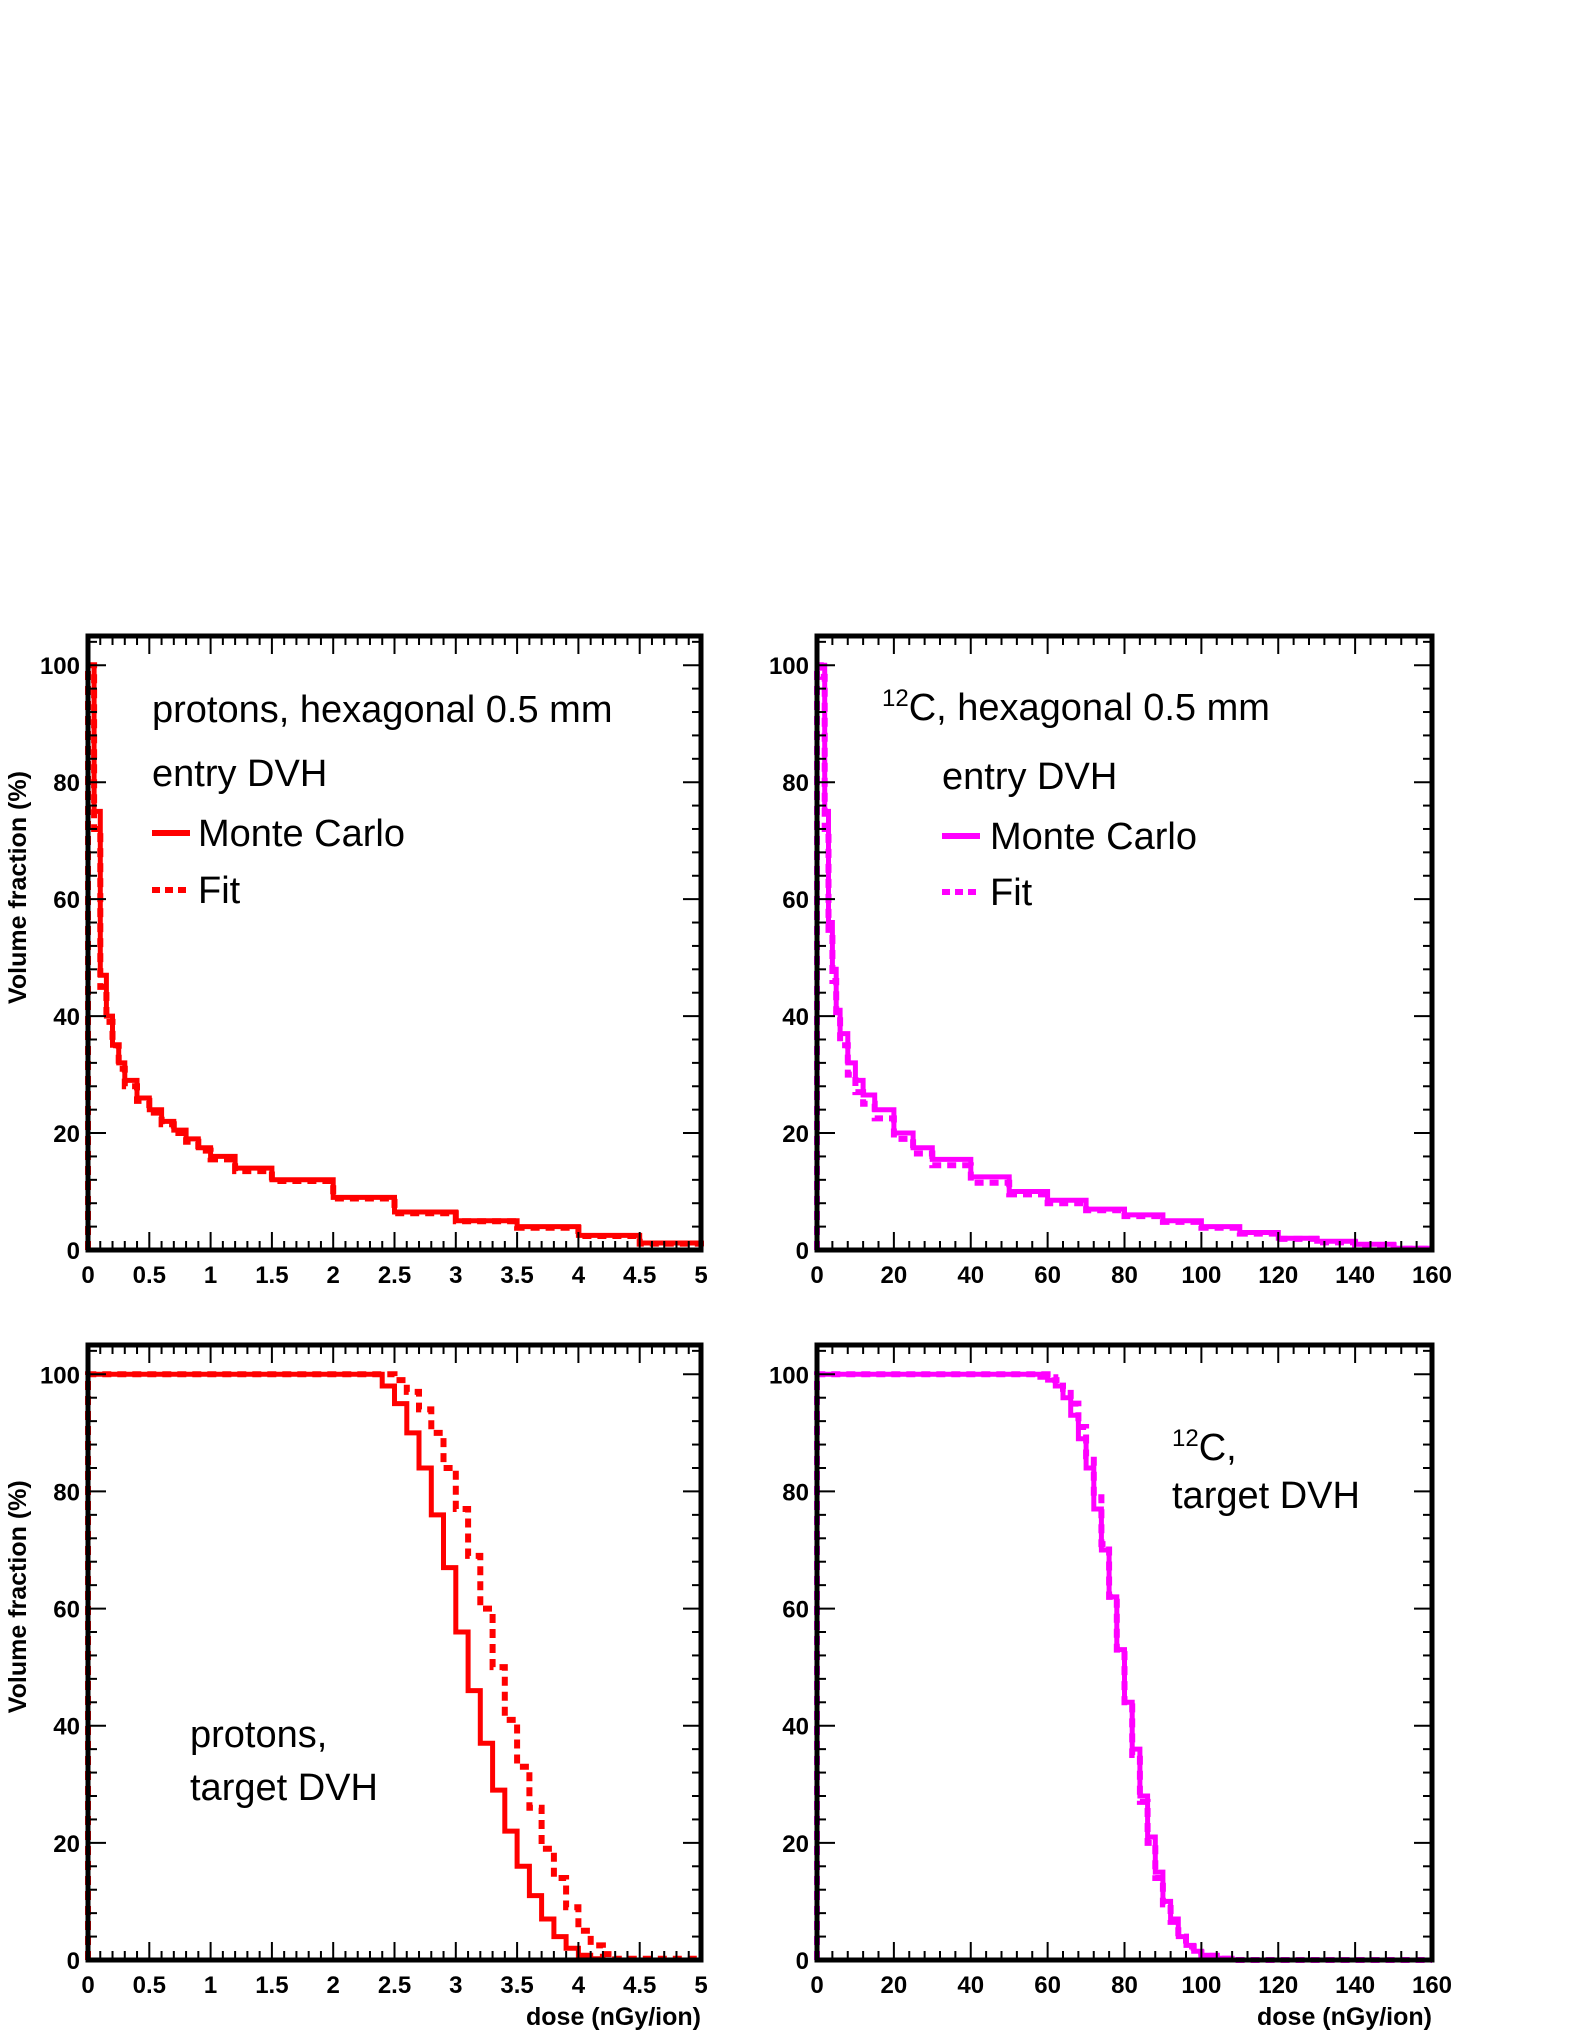 The width and height of the screenshot is (1578, 2042). I want to click on plot-frame, so click(394, 1652).